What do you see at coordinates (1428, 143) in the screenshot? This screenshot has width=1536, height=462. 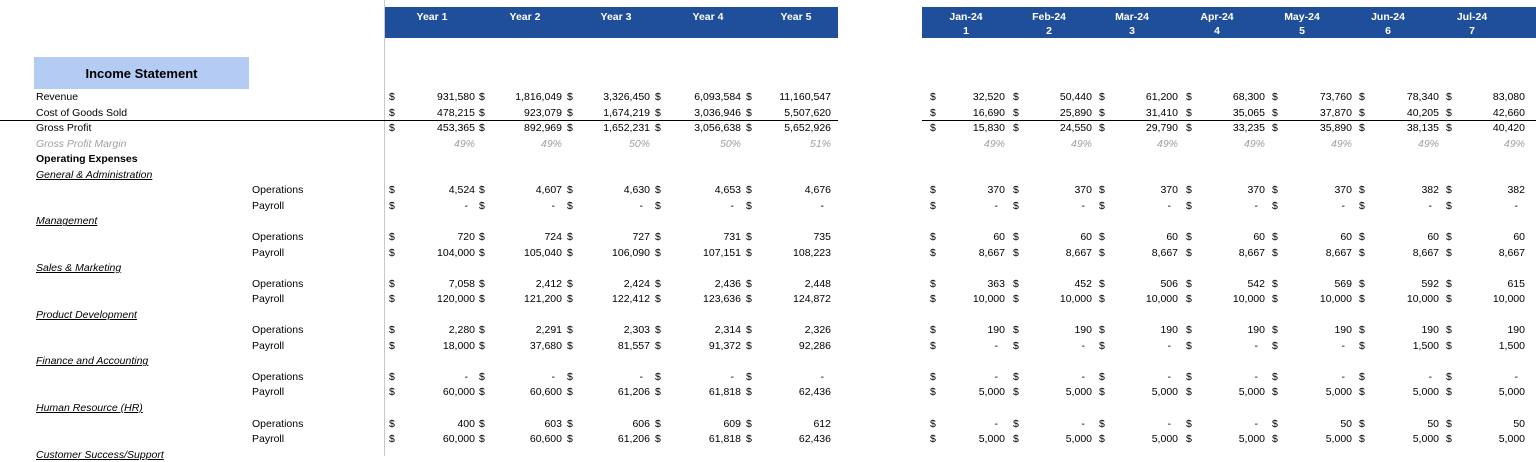 I see `cell-value: 49%` at bounding box center [1428, 143].